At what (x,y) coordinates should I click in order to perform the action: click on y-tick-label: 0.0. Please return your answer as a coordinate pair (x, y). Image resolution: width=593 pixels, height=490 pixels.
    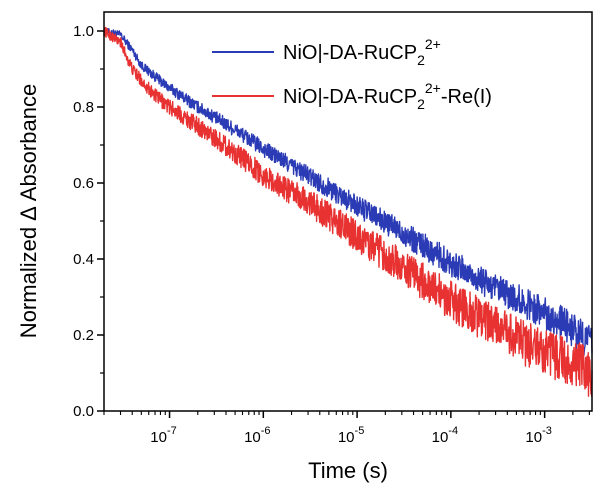
    Looking at the image, I should click on (83, 411).